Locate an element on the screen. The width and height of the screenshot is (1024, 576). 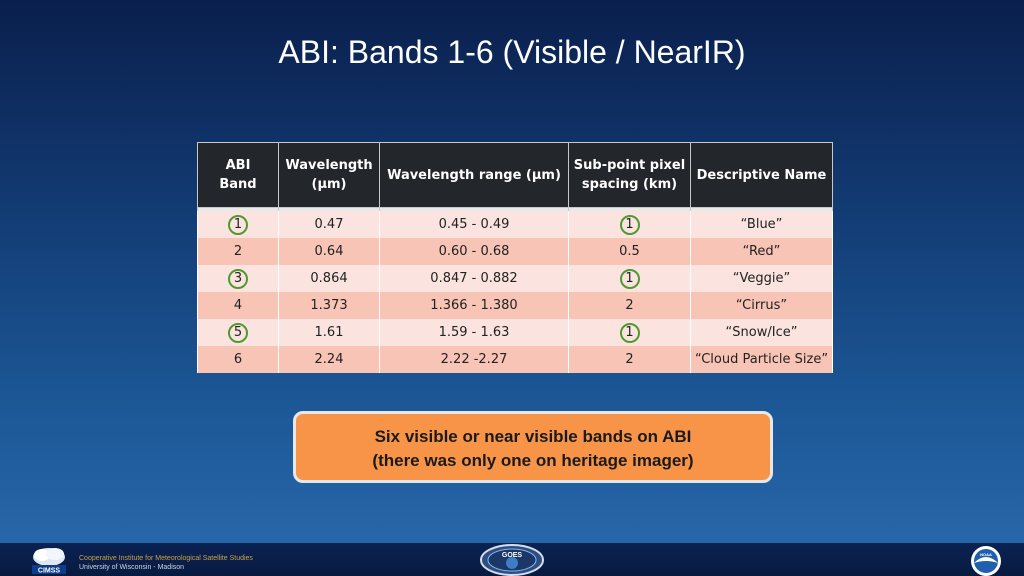
spacing-cell: 0.5 is located at coordinates (629, 251).